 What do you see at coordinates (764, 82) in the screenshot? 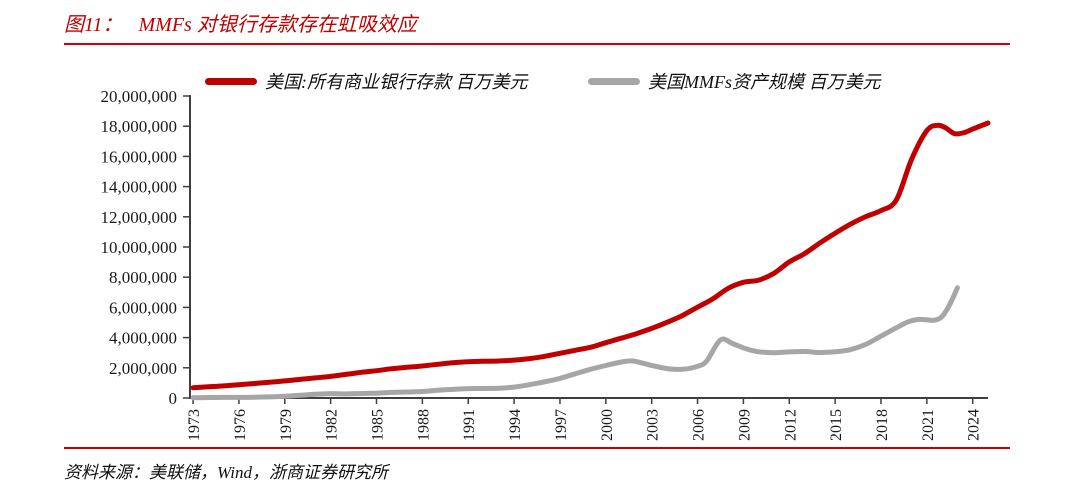
I see `legend-label-mmf: 美国MMFs资产规模 百万美元` at bounding box center [764, 82].